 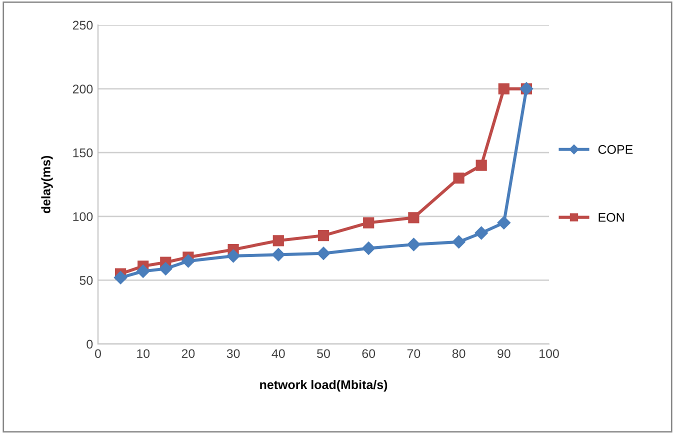 What do you see at coordinates (278, 353) in the screenshot?
I see `x-tick-label: 40` at bounding box center [278, 353].